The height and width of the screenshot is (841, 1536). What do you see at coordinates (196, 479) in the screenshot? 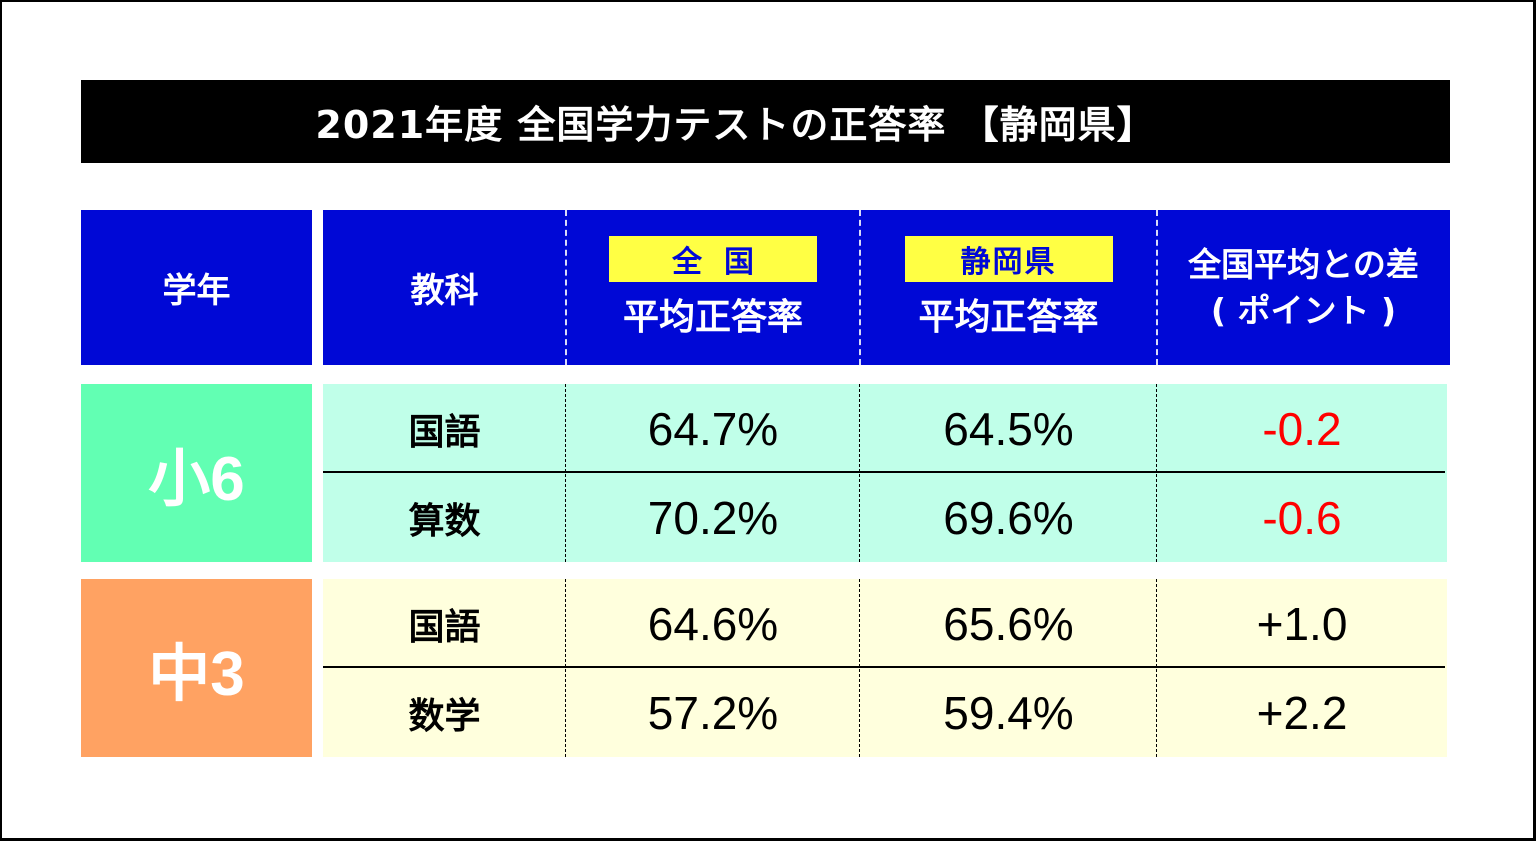
I see `grade-label: 小6` at bounding box center [196, 479].